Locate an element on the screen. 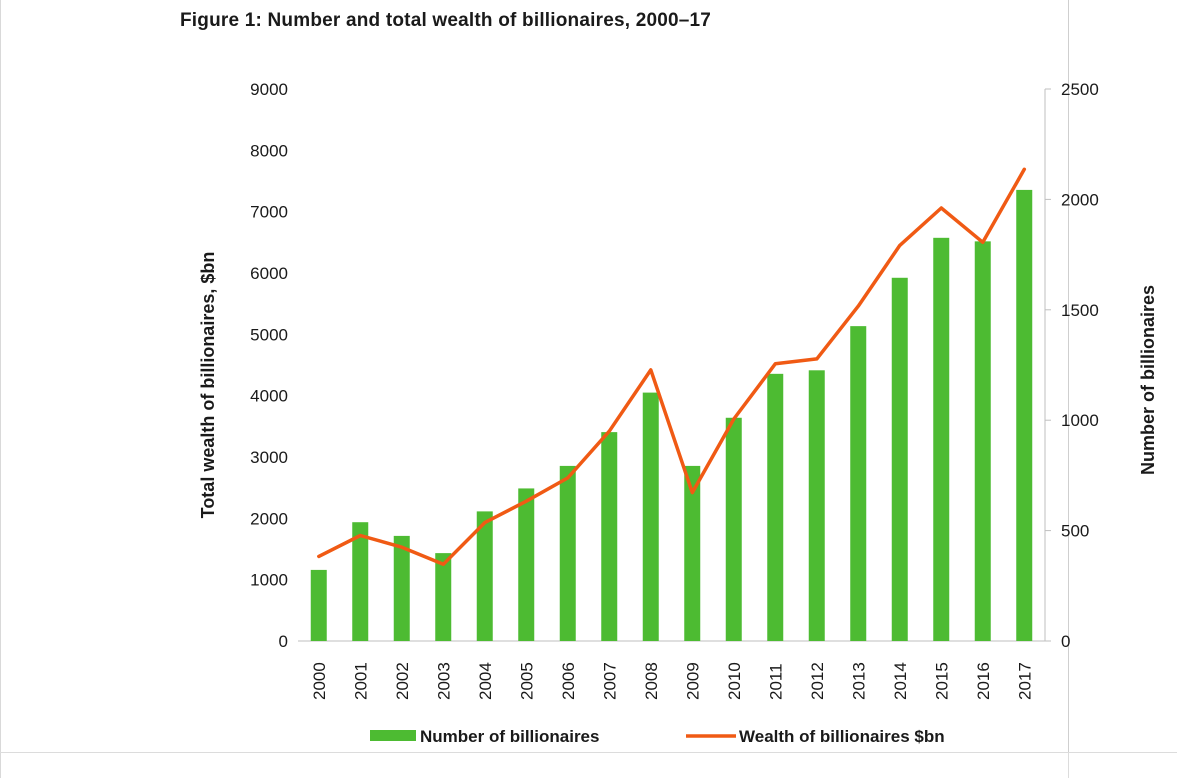 The image size is (1177, 778). x-tick-label: 2000 is located at coordinates (319, 681).